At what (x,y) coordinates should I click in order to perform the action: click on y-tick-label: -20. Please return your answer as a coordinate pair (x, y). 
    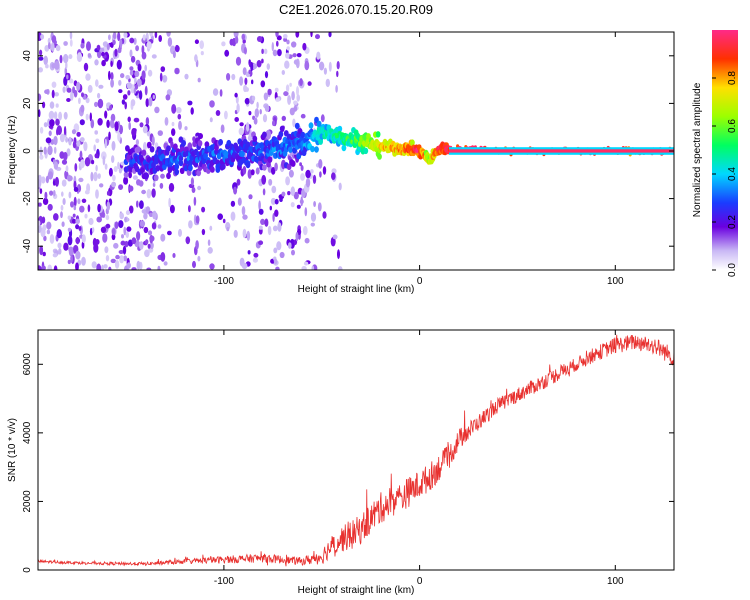
    Looking at the image, I should click on (27, 198).